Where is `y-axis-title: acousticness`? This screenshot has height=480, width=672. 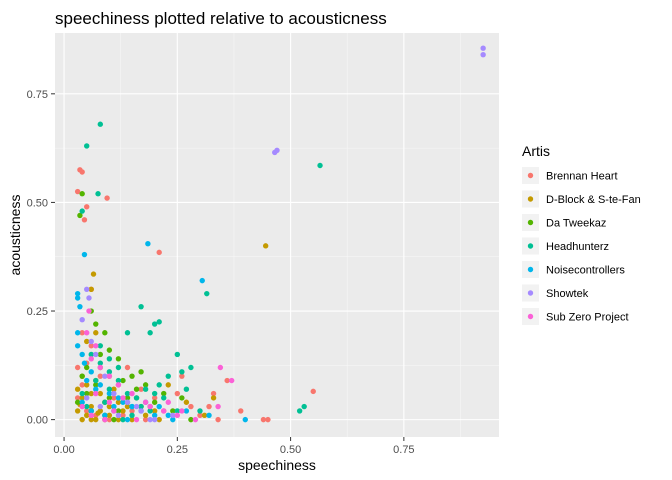 y-axis-title: acousticness is located at coordinates (15, 235).